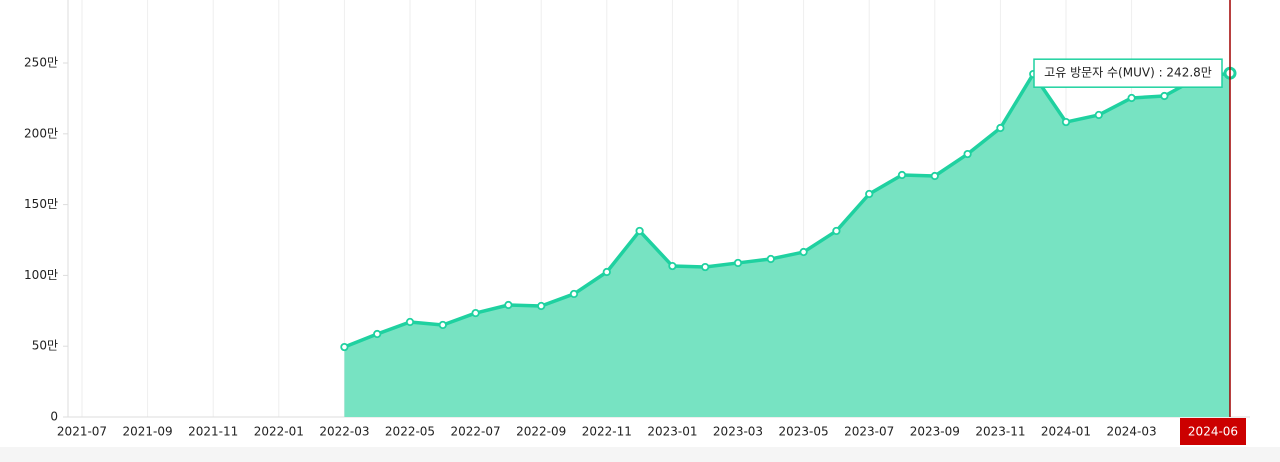 The width and height of the screenshot is (1280, 462). I want to click on x-tick-label: 2022-03, so click(344, 432).